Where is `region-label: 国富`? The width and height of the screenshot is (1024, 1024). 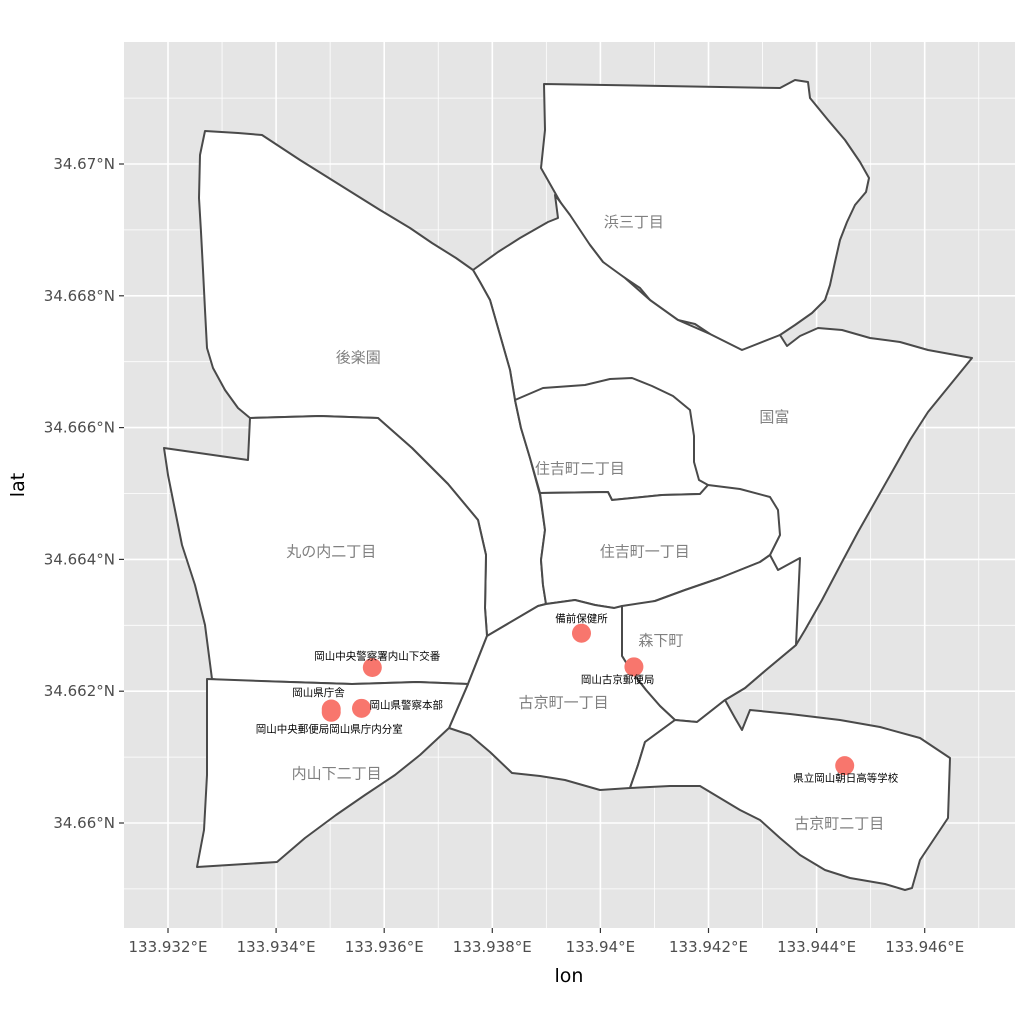
region-label: 国富 is located at coordinates (774, 417).